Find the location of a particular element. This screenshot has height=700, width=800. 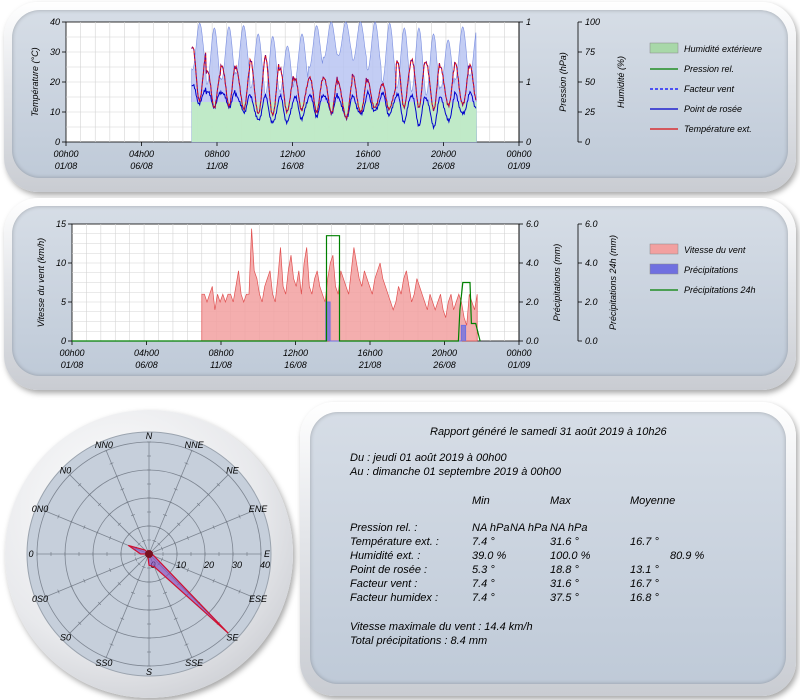

secondary-tick-label: 1 is located at coordinates (528, 22).